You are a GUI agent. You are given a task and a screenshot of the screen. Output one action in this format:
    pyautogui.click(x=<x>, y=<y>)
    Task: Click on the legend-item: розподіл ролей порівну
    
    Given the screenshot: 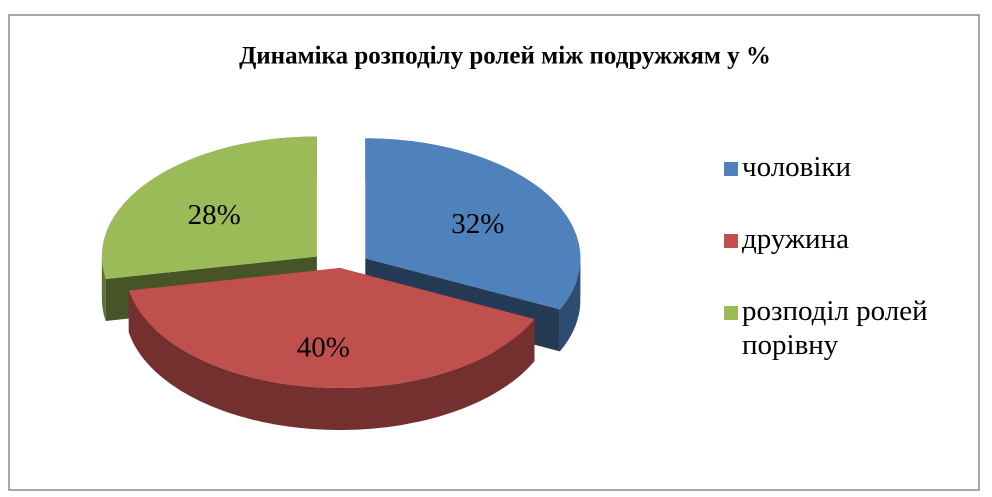 What is the action you would take?
    pyautogui.click(x=851, y=328)
    